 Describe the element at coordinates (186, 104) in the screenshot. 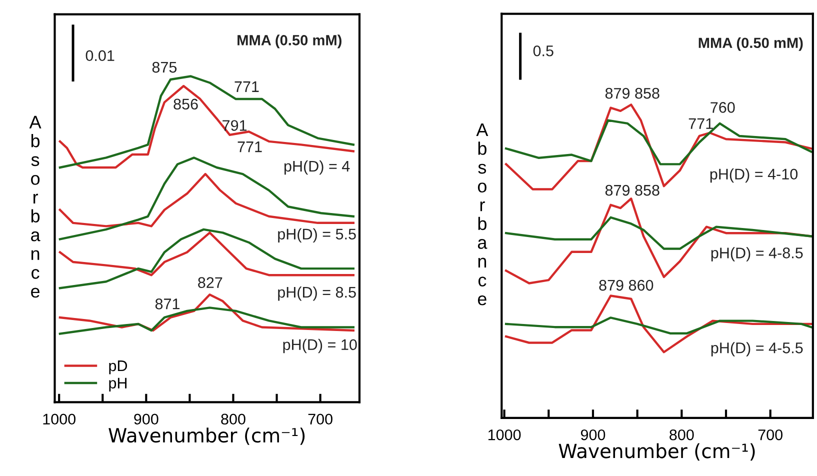

I see `annotation: 856` at that location.